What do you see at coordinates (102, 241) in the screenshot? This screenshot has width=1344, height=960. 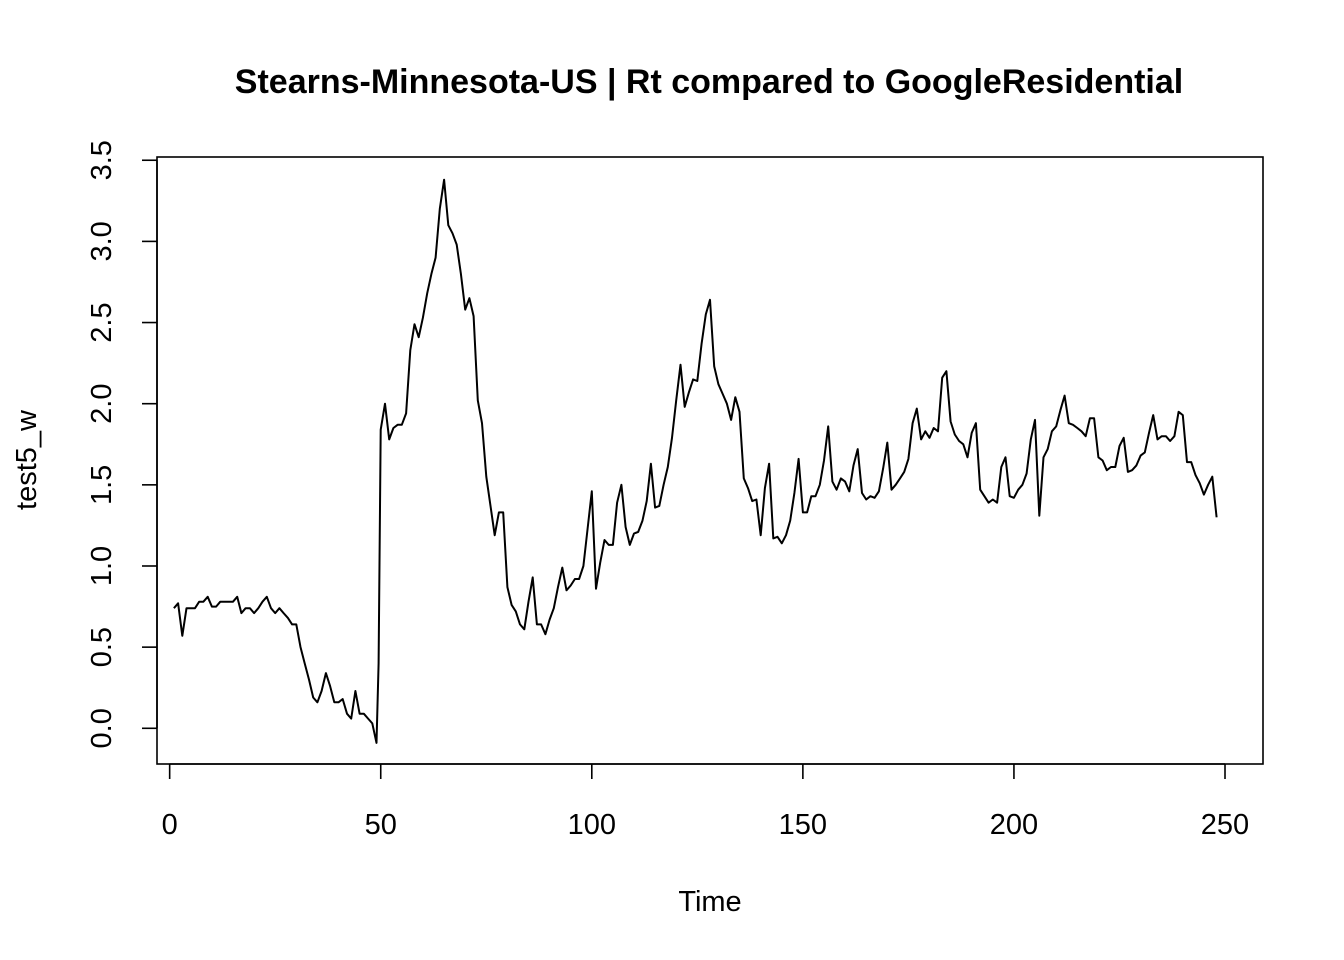 I see `y-tick-label: 3.0` at bounding box center [102, 241].